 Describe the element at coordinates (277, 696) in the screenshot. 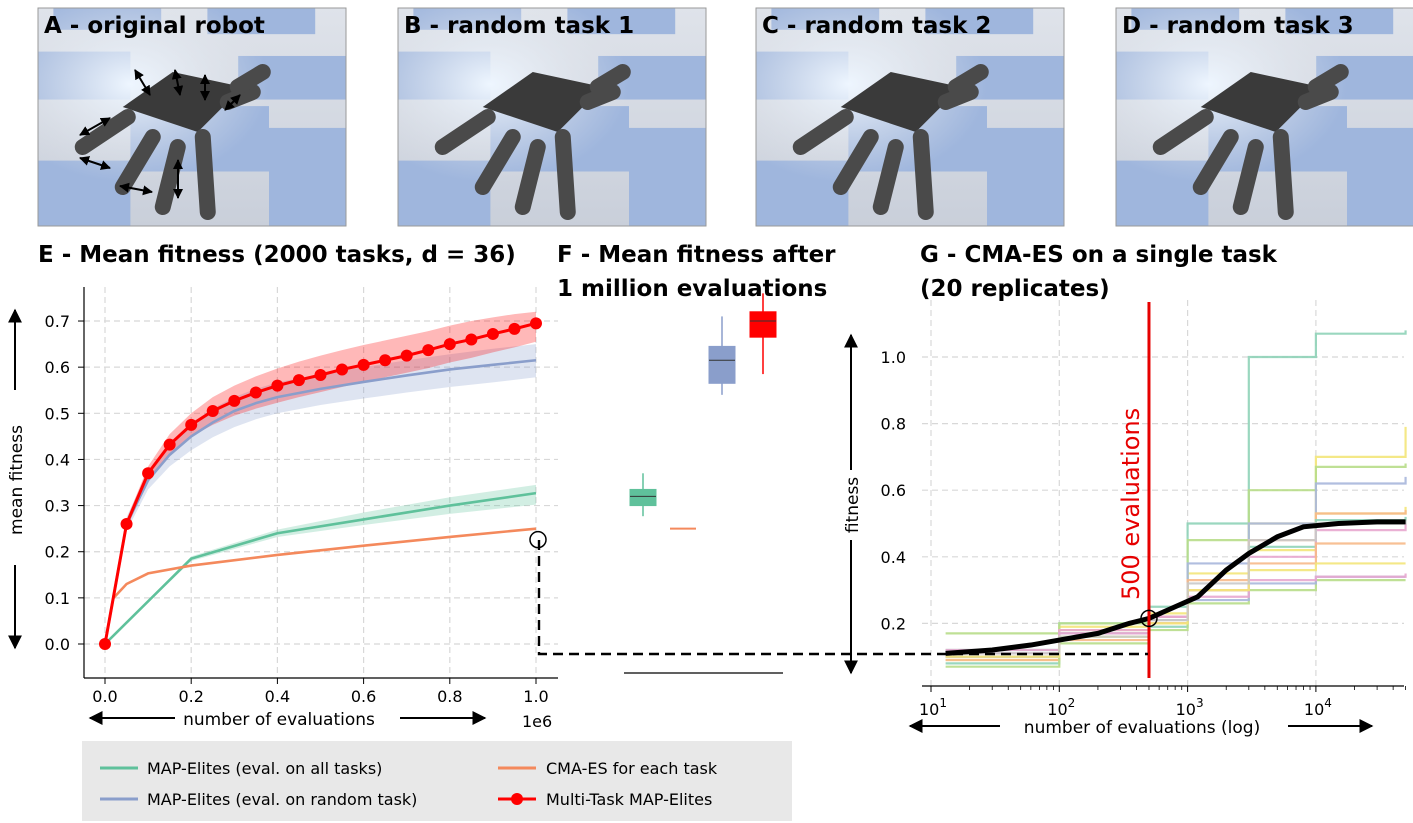

I see `panel-e-x-tick-label: 0.4` at that location.